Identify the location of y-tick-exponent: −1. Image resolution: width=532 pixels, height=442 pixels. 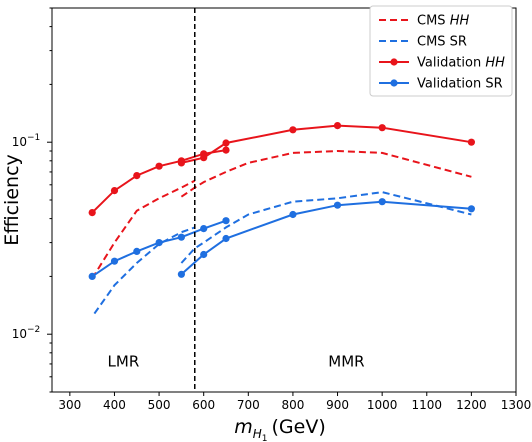
(33, 138).